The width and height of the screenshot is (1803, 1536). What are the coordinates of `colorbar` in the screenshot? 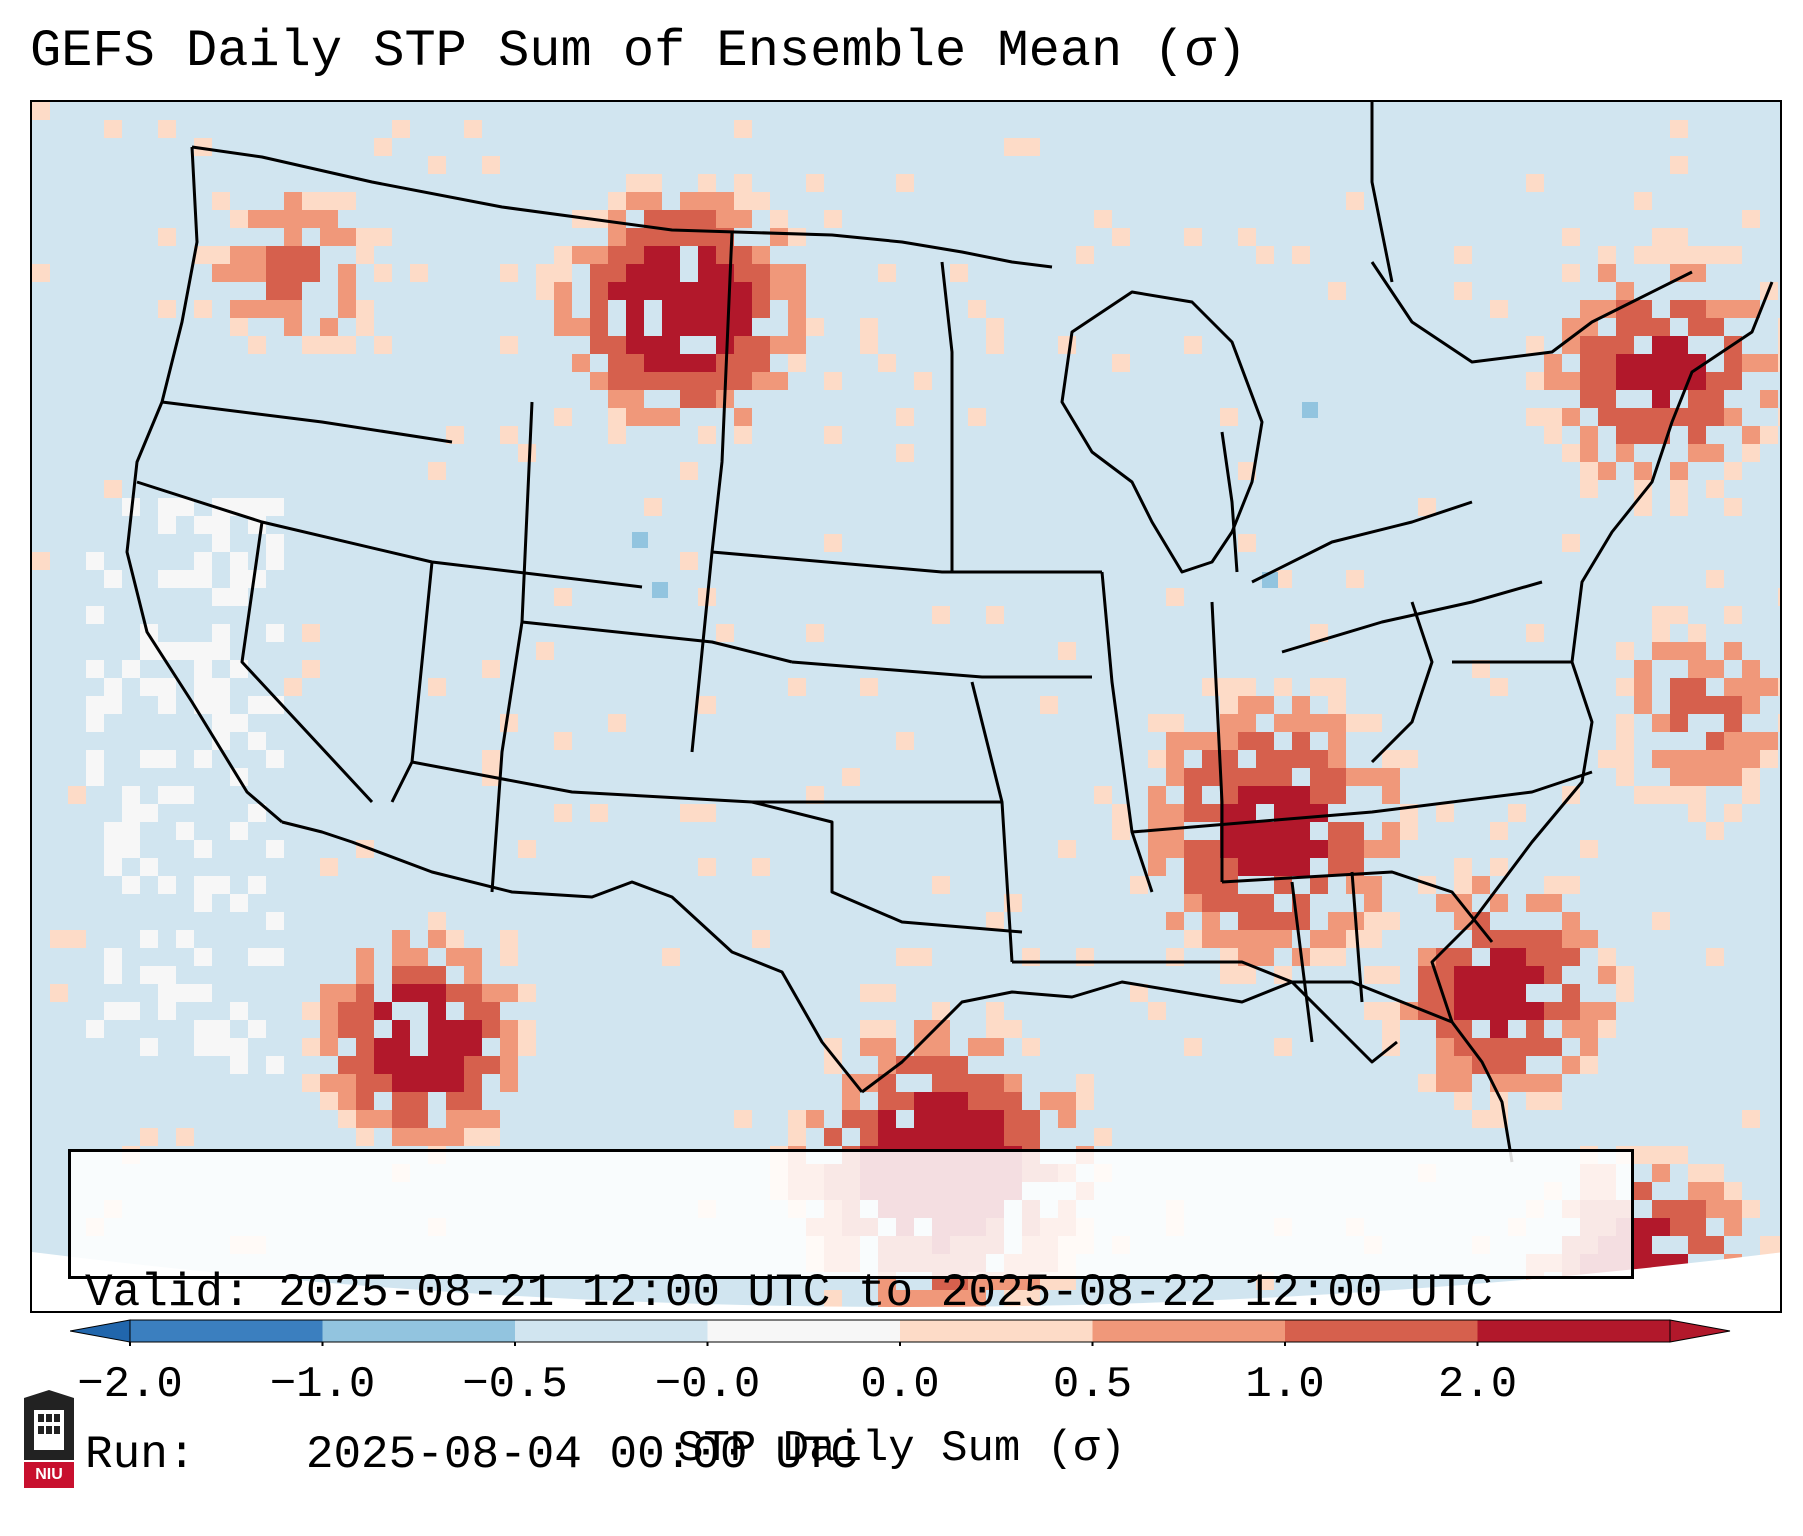 It's located at (900, 1332).